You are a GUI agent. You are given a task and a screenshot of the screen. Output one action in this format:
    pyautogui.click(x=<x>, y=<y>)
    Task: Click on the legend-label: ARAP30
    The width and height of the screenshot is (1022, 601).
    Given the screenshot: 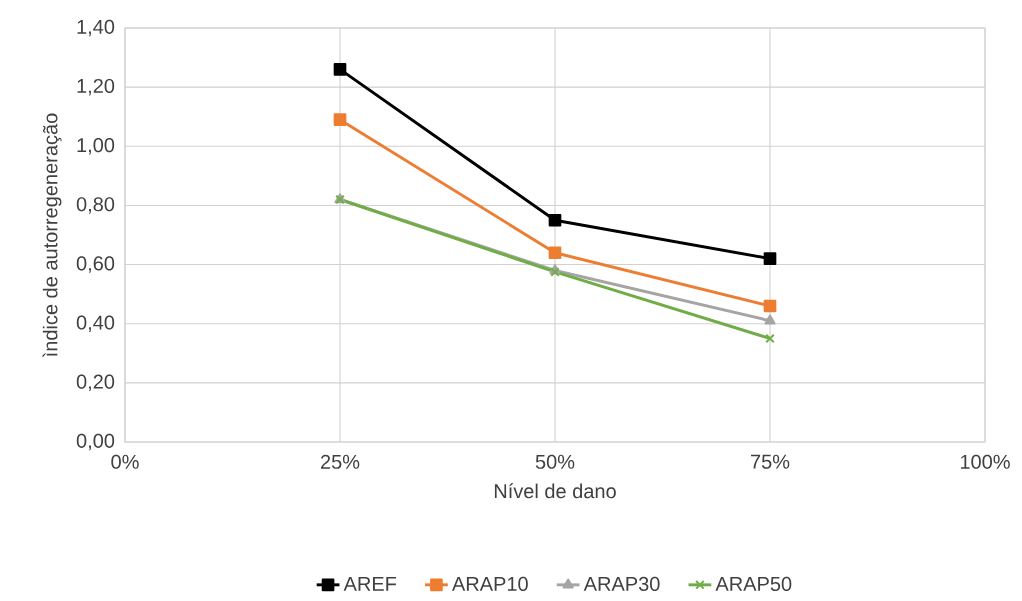 What is the action you would take?
    pyautogui.click(x=621, y=583)
    